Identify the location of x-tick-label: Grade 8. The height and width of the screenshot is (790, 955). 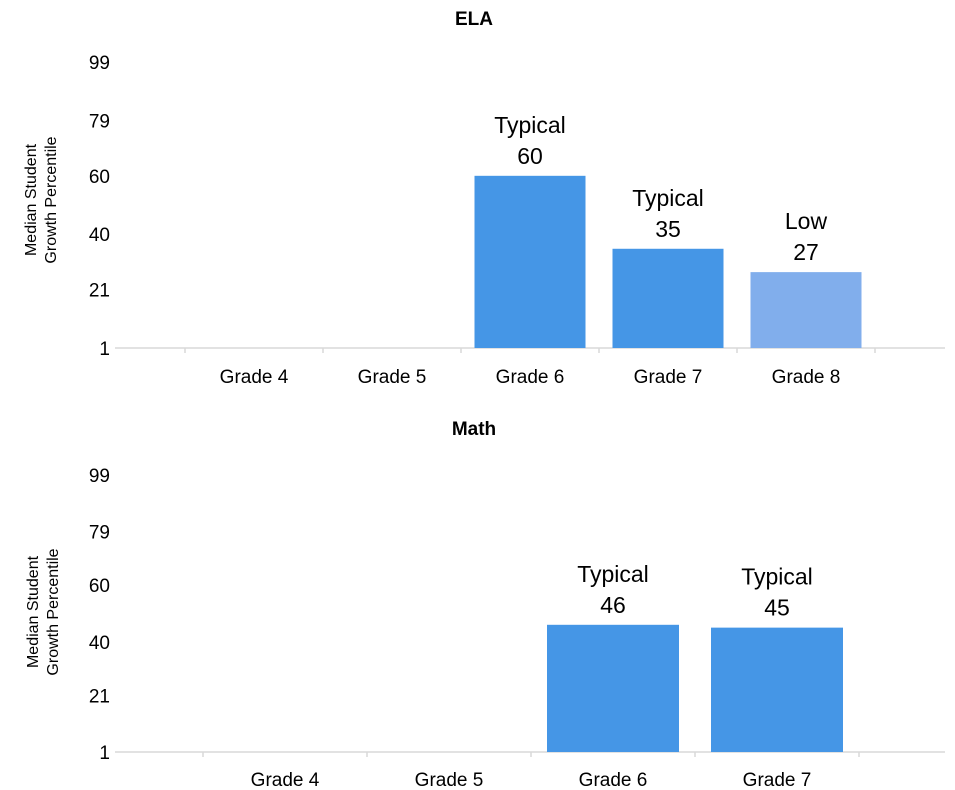
(806, 377).